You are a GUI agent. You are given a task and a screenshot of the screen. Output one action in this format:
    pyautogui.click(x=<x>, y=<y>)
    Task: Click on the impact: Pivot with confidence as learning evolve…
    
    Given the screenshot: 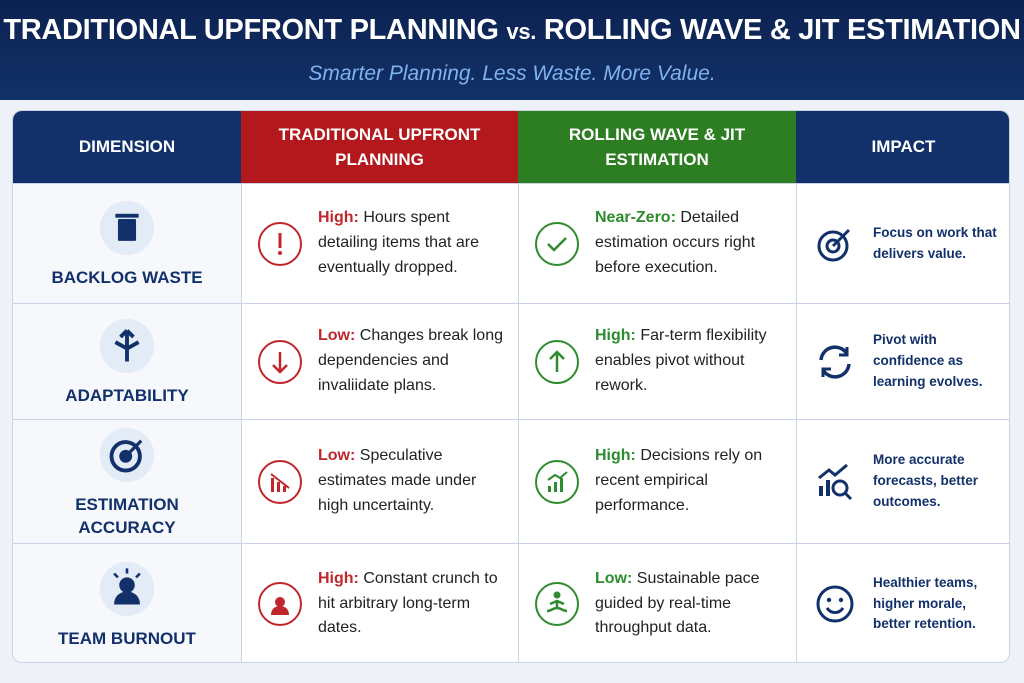 What is the action you would take?
    pyautogui.click(x=928, y=360)
    